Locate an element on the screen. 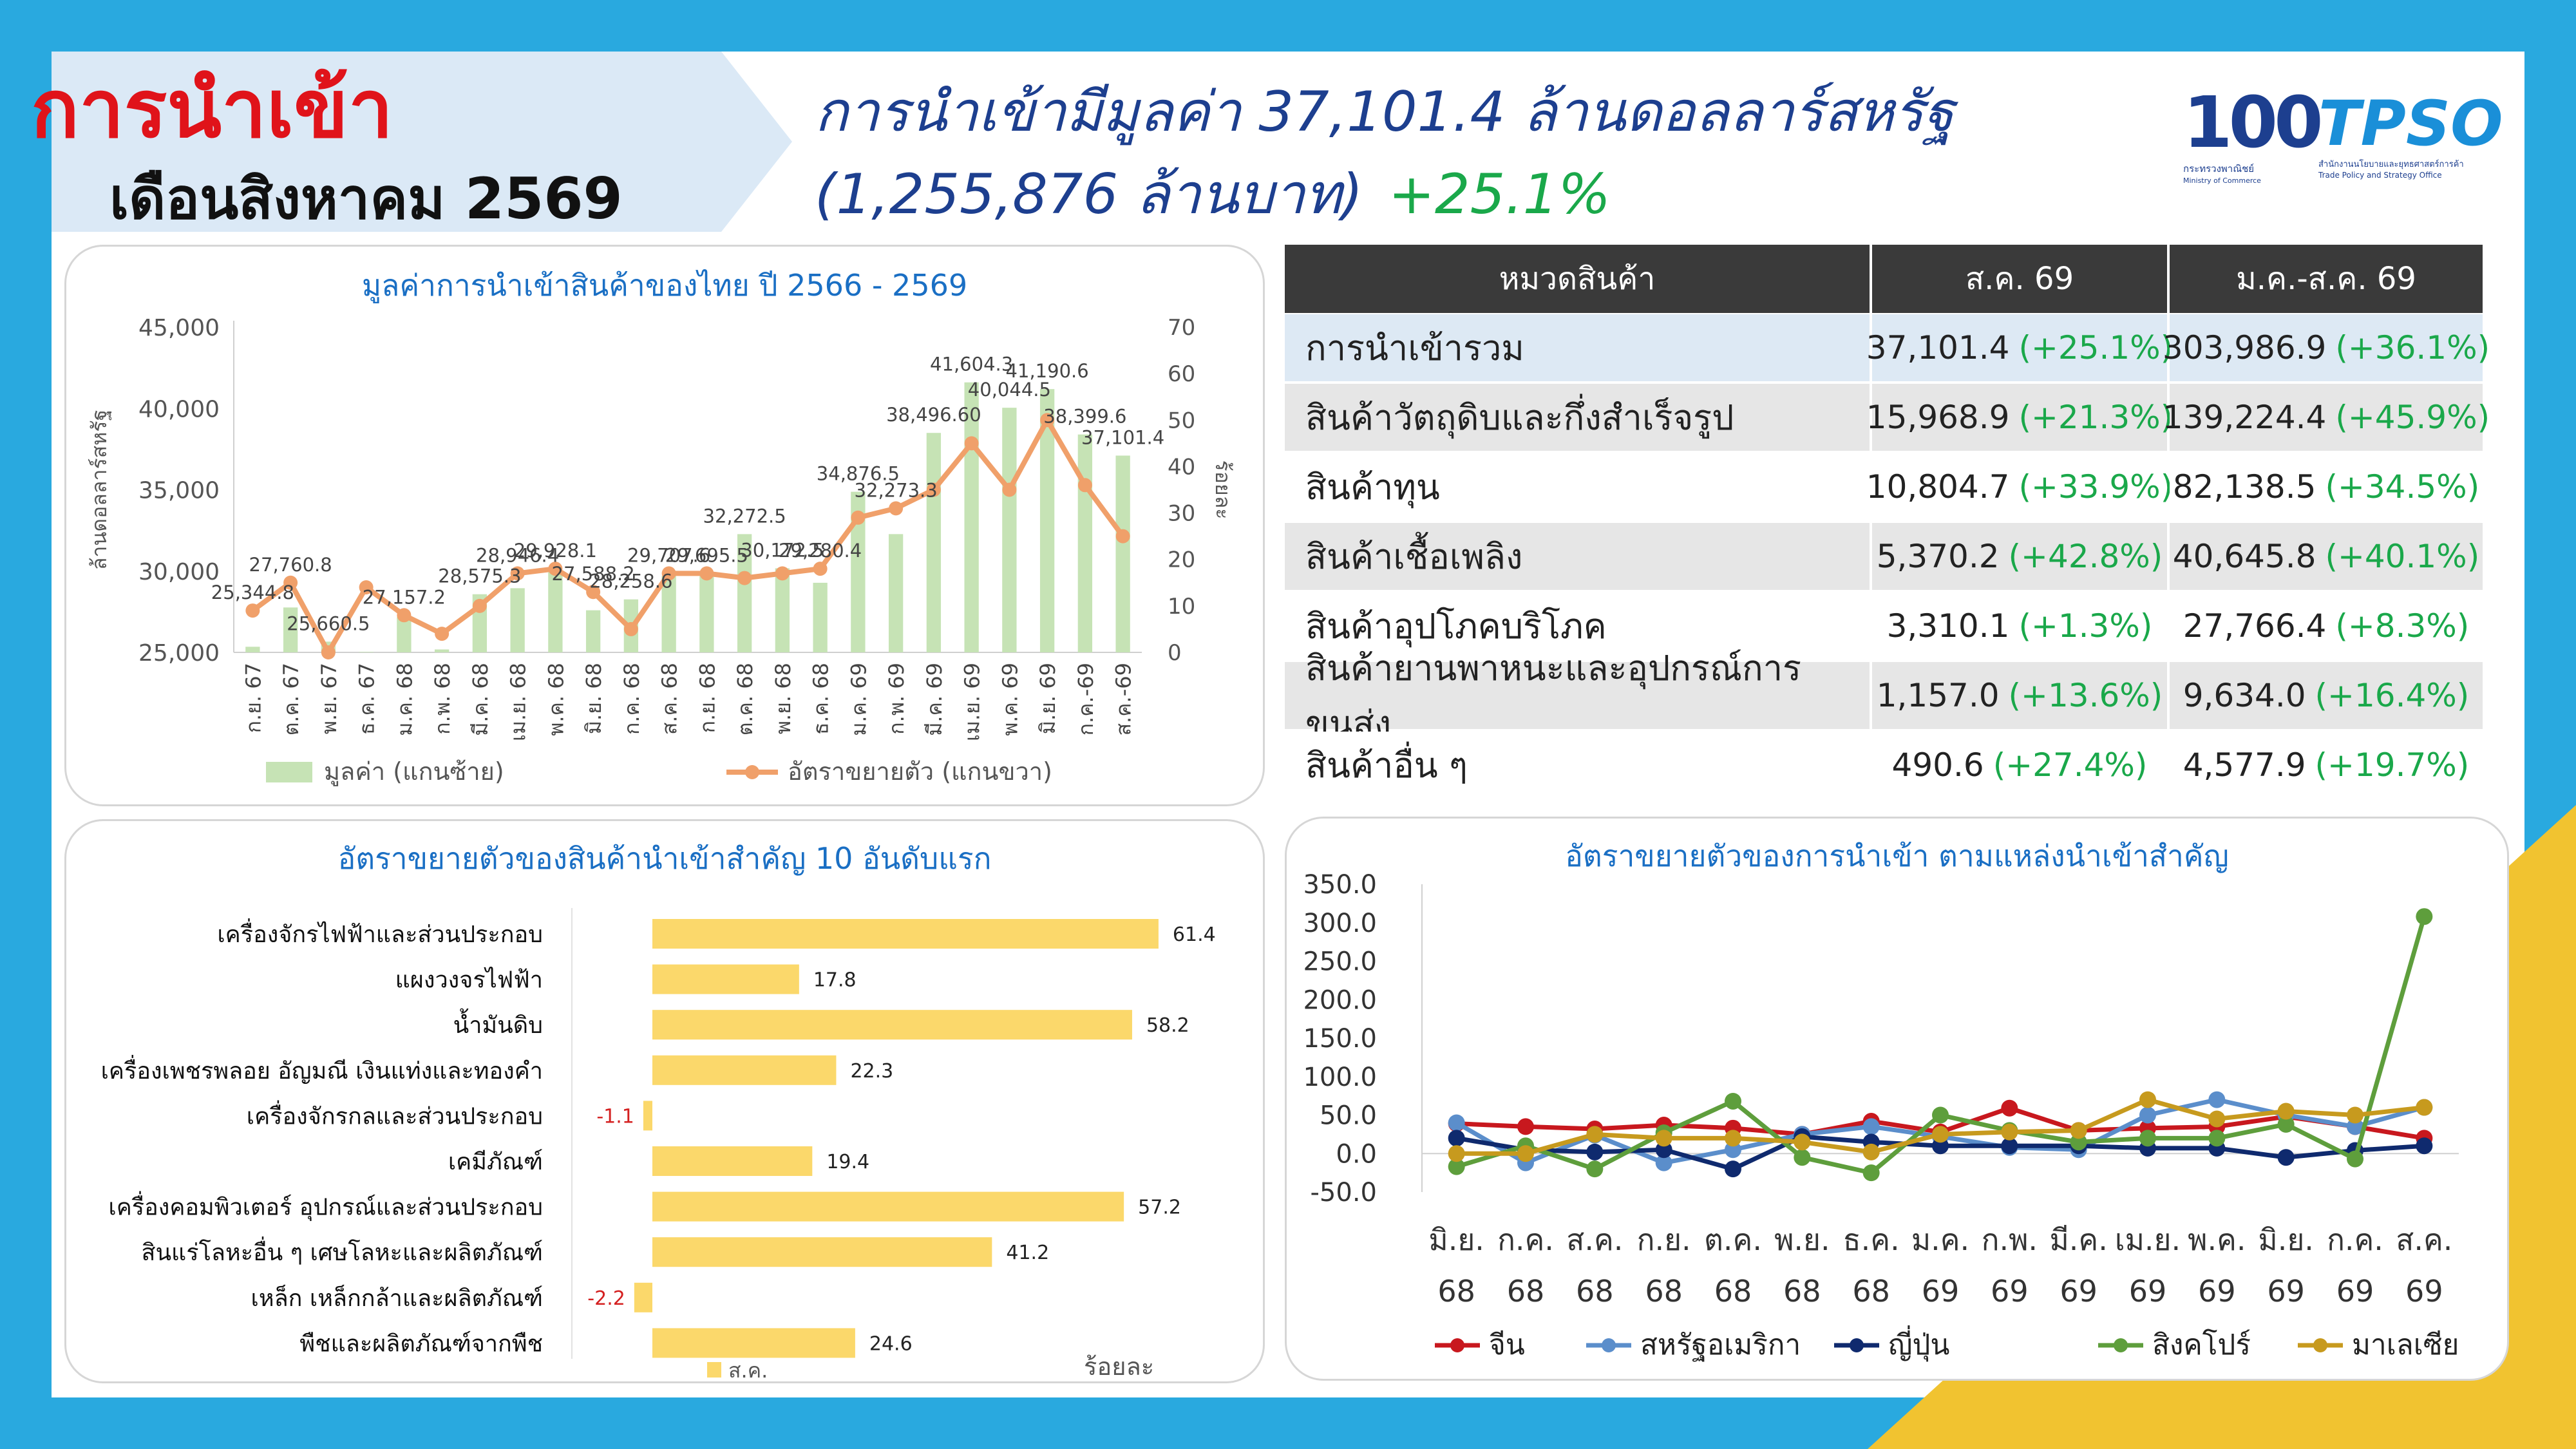  table-pct: (+27.4%) is located at coordinates (2070, 765).